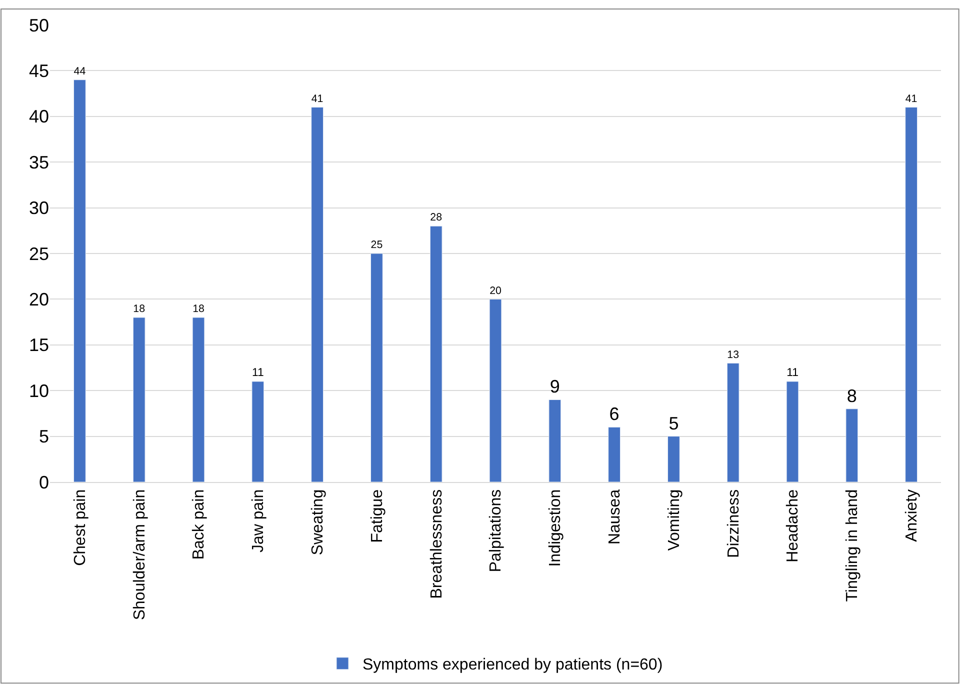 The height and width of the screenshot is (692, 961). What do you see at coordinates (496, 530) in the screenshot?
I see `x-tick-label: Palpitations` at bounding box center [496, 530].